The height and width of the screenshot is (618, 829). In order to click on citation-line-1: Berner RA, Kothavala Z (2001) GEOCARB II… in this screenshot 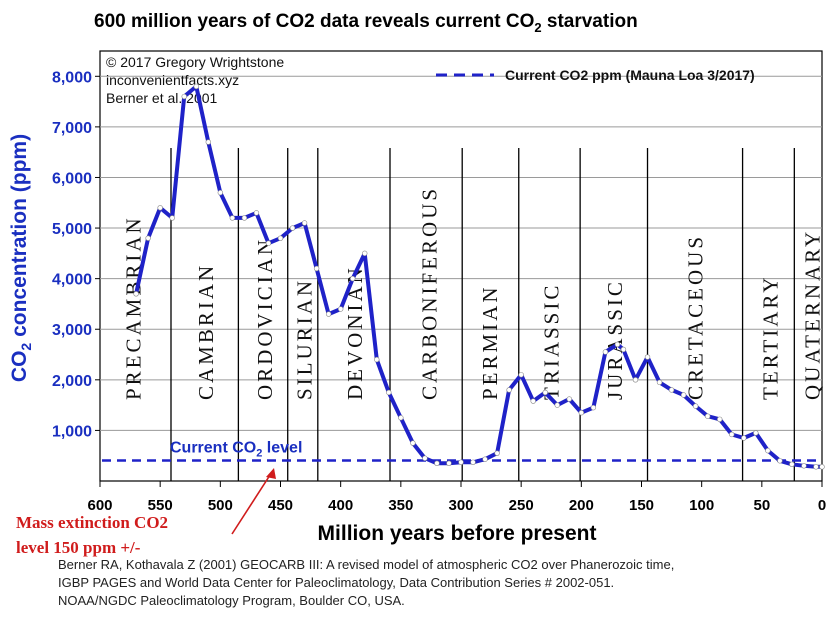, I will do `click(366, 564)`.